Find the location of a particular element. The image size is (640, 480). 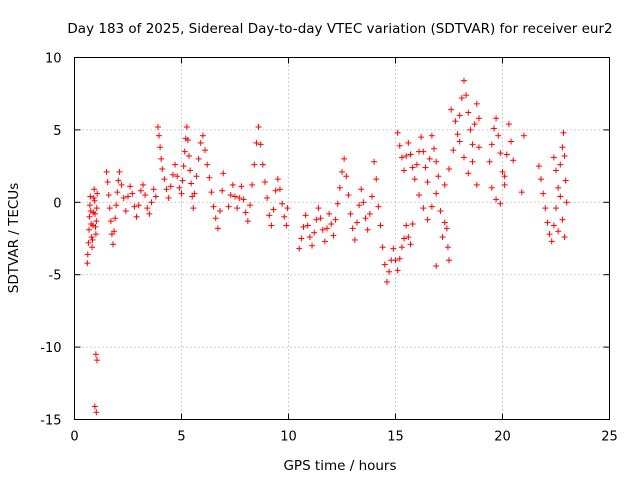

y-tick-label: 0 is located at coordinates (57, 203).